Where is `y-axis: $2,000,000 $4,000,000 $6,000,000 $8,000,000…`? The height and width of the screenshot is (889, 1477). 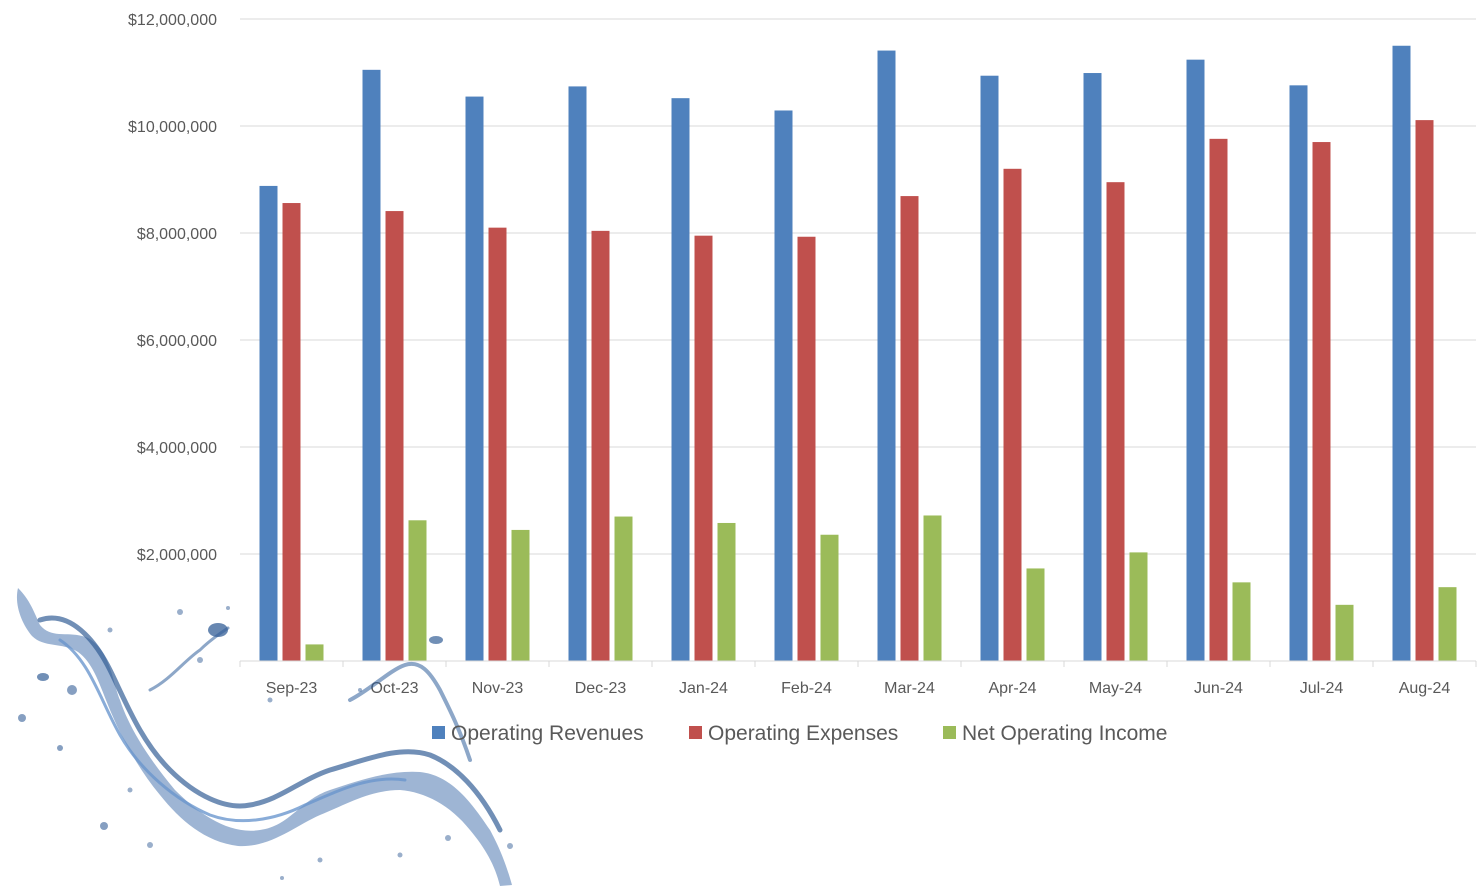 y-axis: $2,000,000 $4,000,000 $6,000,000 $8,000,000… is located at coordinates (172, 288).